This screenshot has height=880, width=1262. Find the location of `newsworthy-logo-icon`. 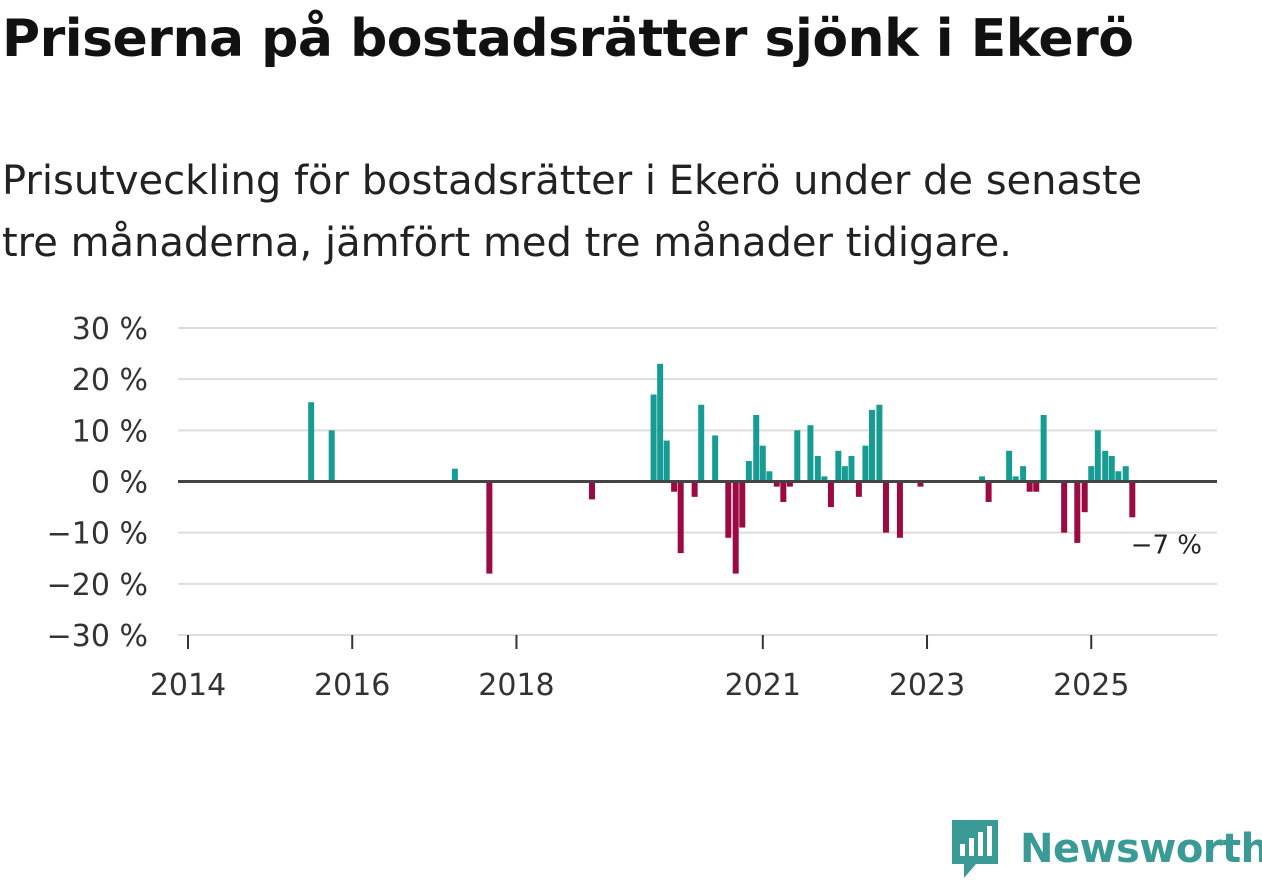

newsworthy-logo-icon is located at coordinates (975, 849).